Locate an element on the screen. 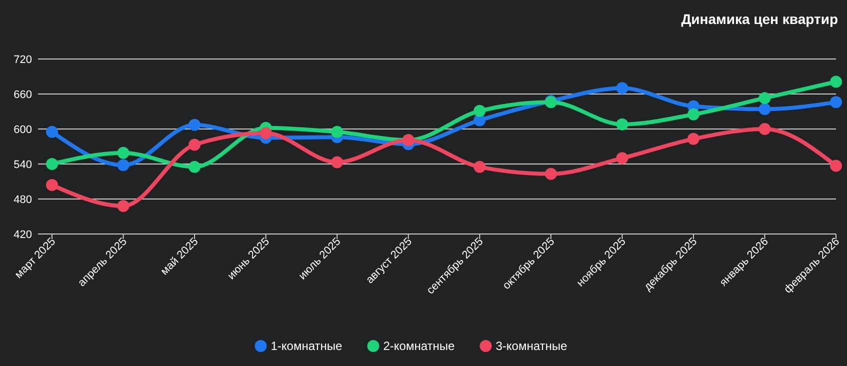  y-tick-label: 480 is located at coordinates (23, 200).